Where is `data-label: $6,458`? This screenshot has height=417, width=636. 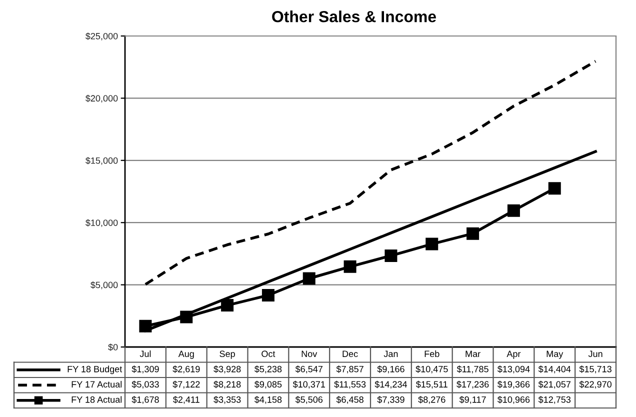 data-label: $6,458 is located at coordinates (350, 400).